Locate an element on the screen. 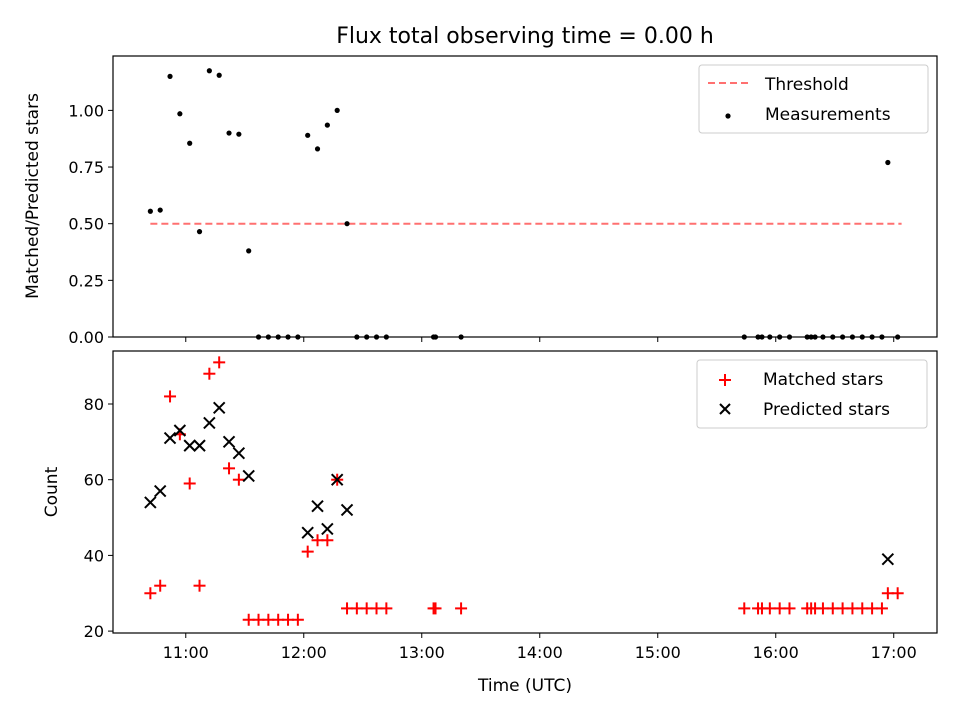  bottom-y-tick-label: 40 is located at coordinates (94, 555).